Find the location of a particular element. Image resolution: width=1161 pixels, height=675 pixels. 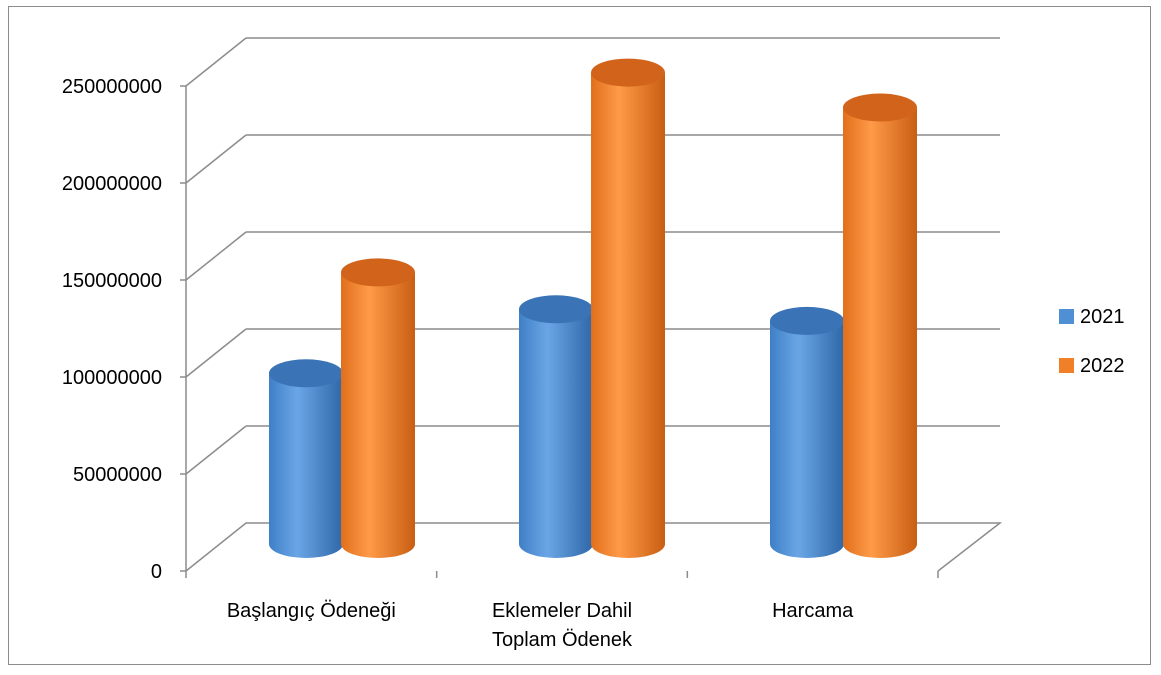

legend-label: 2022 is located at coordinates (1102, 366).